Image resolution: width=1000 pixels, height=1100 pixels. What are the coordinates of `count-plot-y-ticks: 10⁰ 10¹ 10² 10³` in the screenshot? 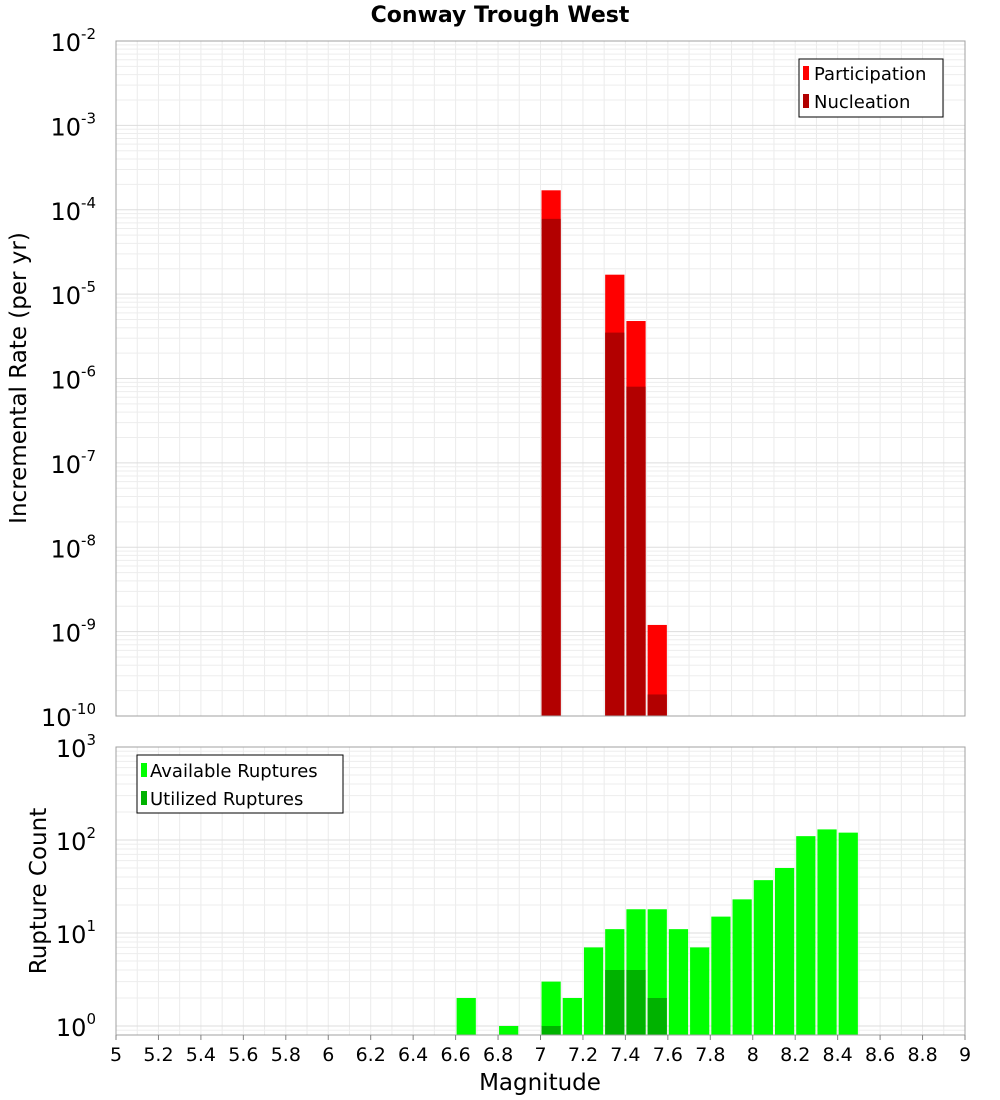 It's located at (76, 886).